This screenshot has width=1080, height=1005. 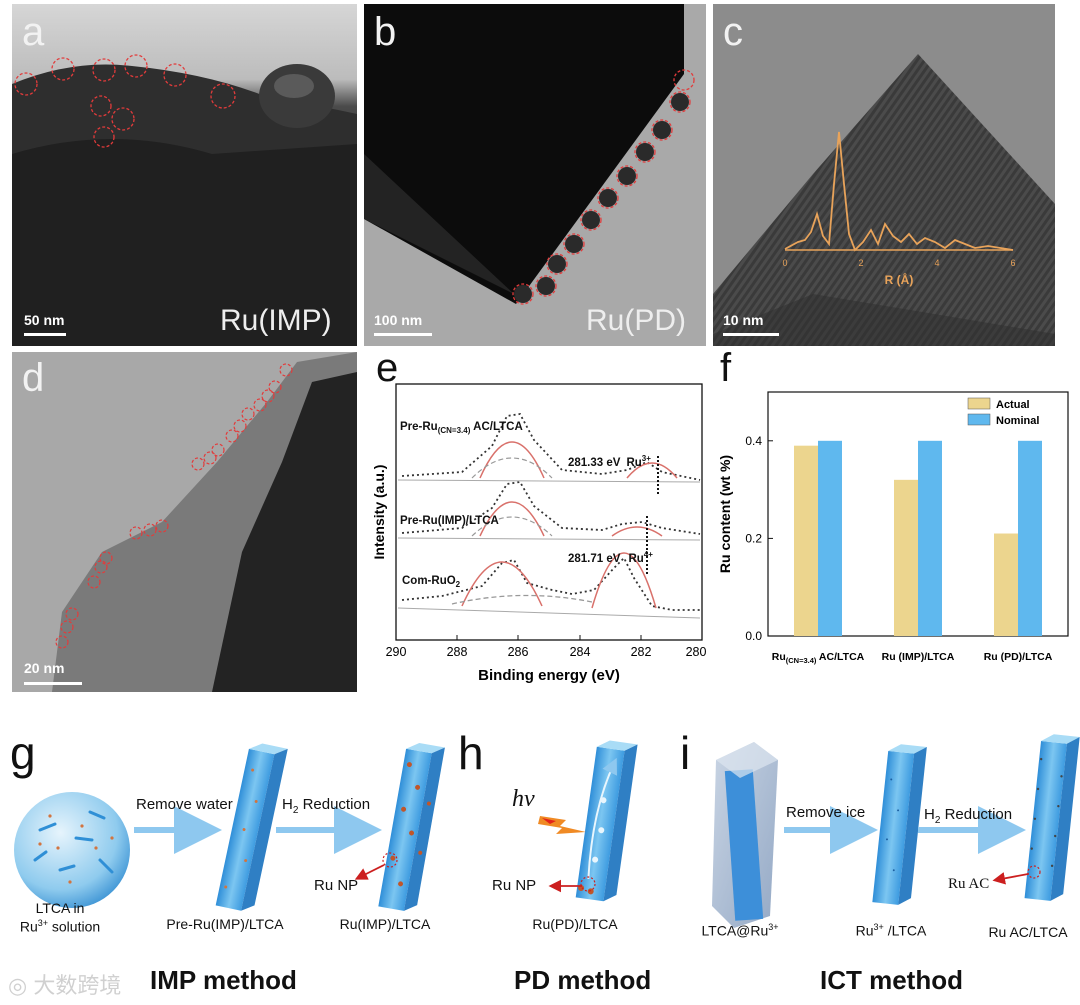 What do you see at coordinates (1028, 932) in the screenshot?
I see `caption-ru-ac-ltca: Ru AC/LTCA` at bounding box center [1028, 932].